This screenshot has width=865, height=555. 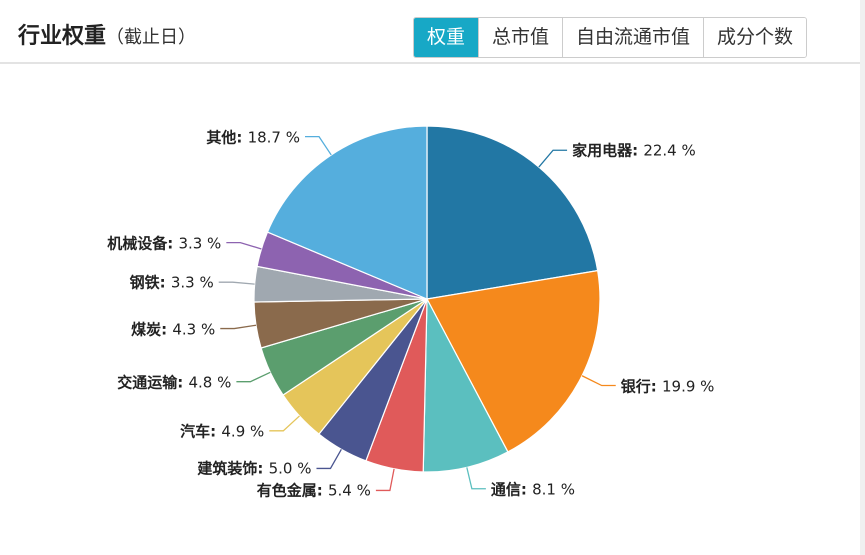 I want to click on category-label: 机械设备, so click(x=142, y=243).